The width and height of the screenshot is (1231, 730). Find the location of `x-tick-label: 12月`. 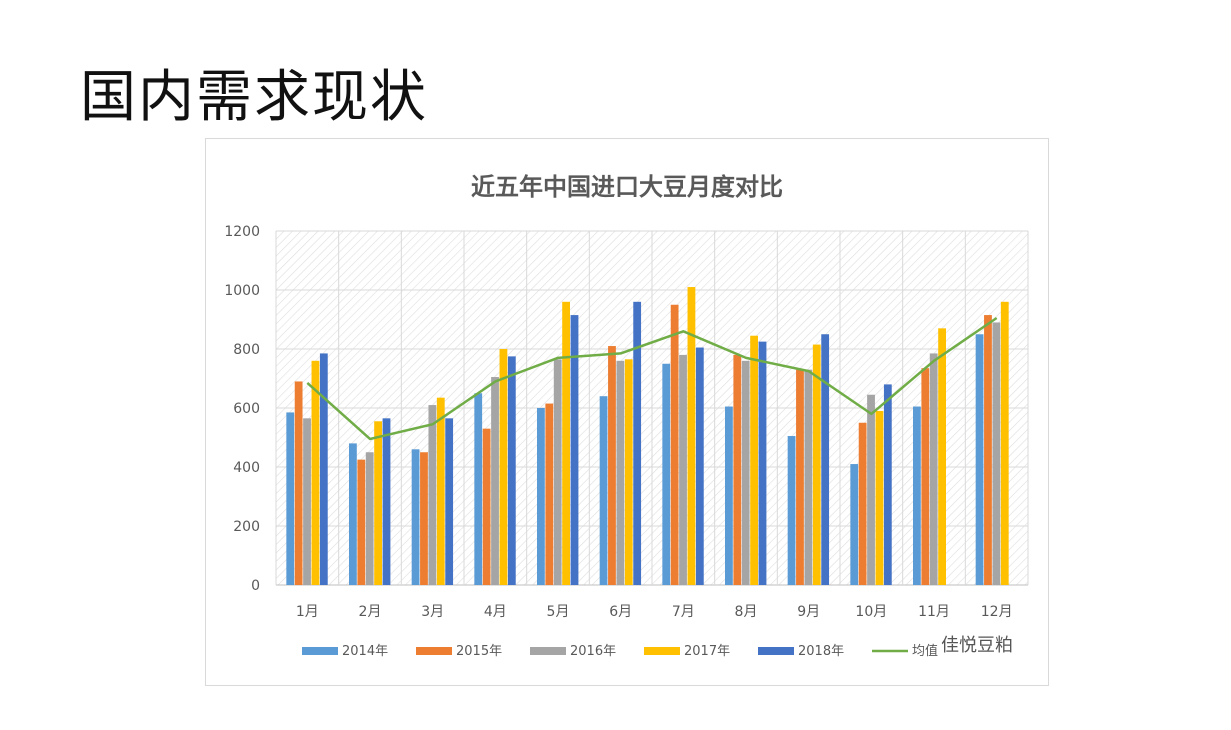

x-tick-label: 12月 is located at coordinates (997, 612).